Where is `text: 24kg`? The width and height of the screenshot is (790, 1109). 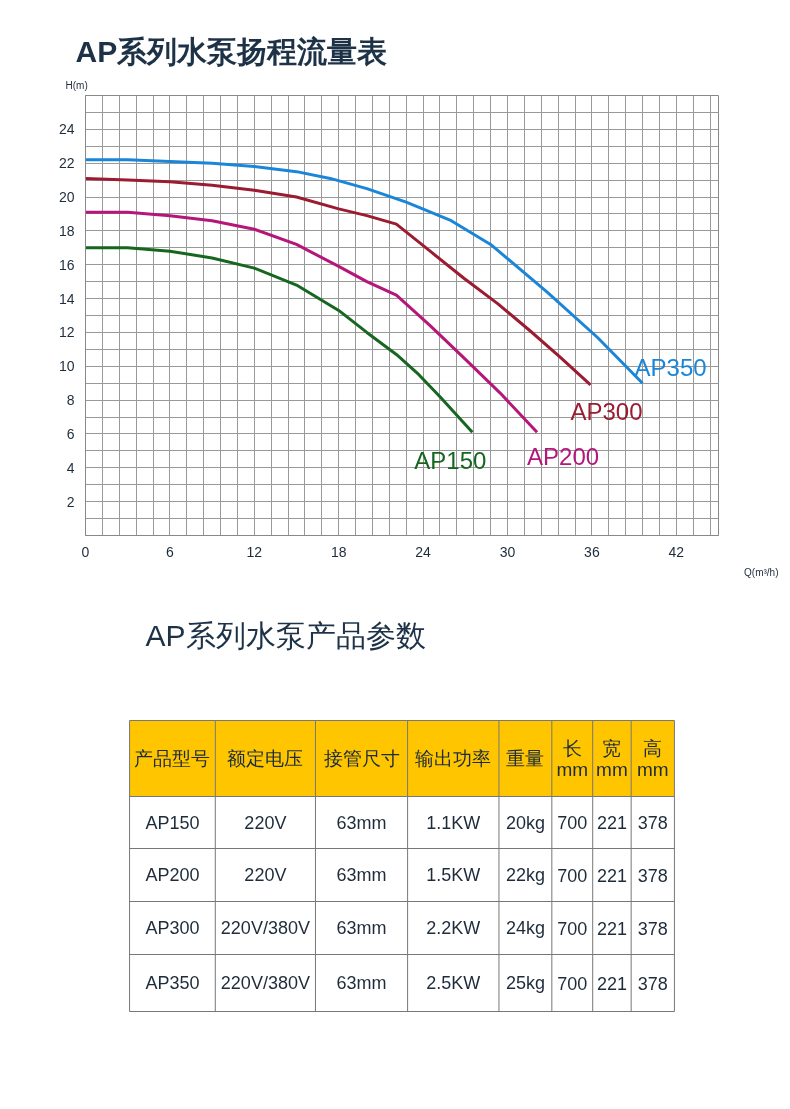
text: 24kg is located at coordinates (525, 928).